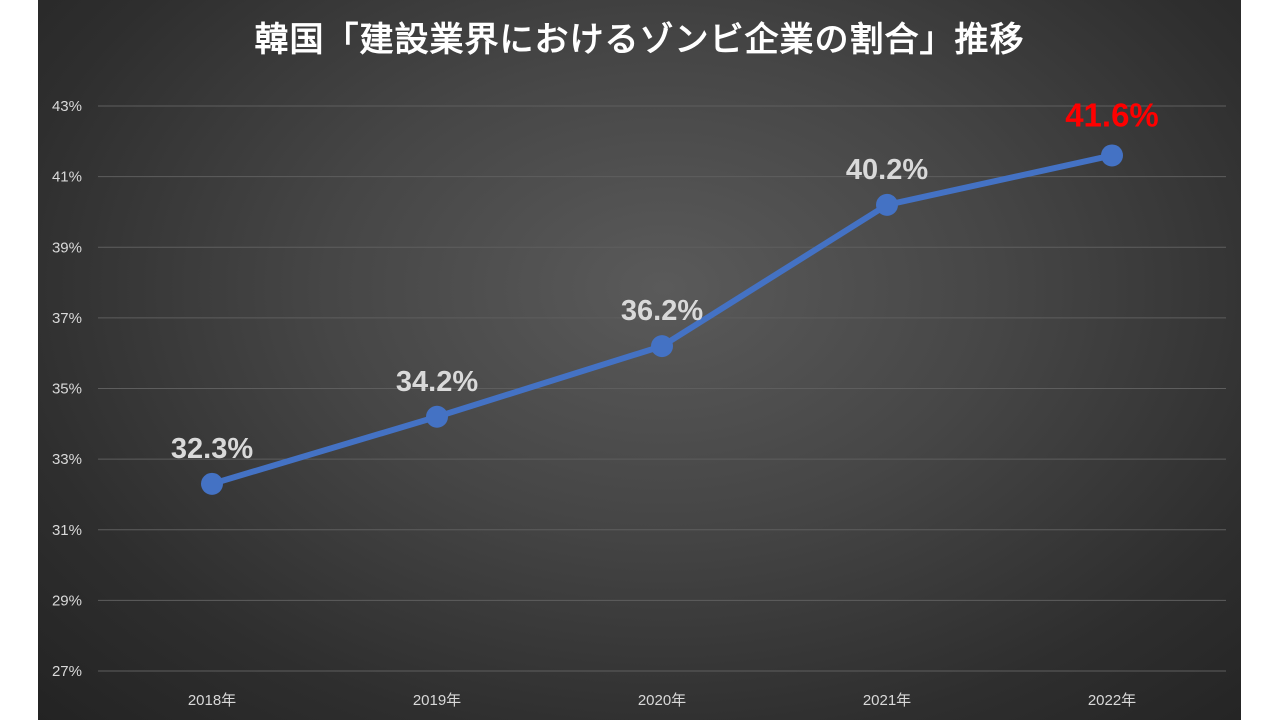 The width and height of the screenshot is (1280, 720). I want to click on y-tick-label: 31%, so click(67, 530).